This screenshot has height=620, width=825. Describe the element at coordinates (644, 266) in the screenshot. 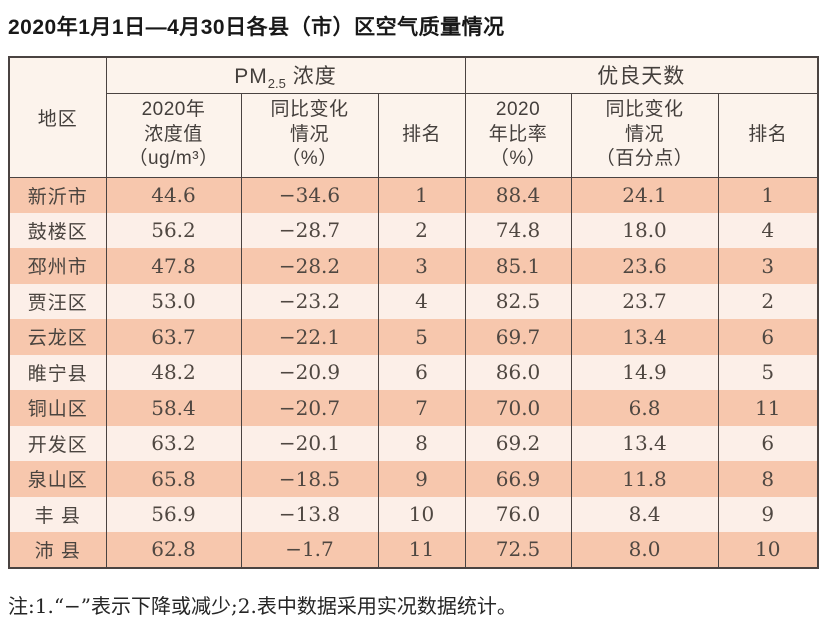

I see `good-change-cell: 23.6` at that location.